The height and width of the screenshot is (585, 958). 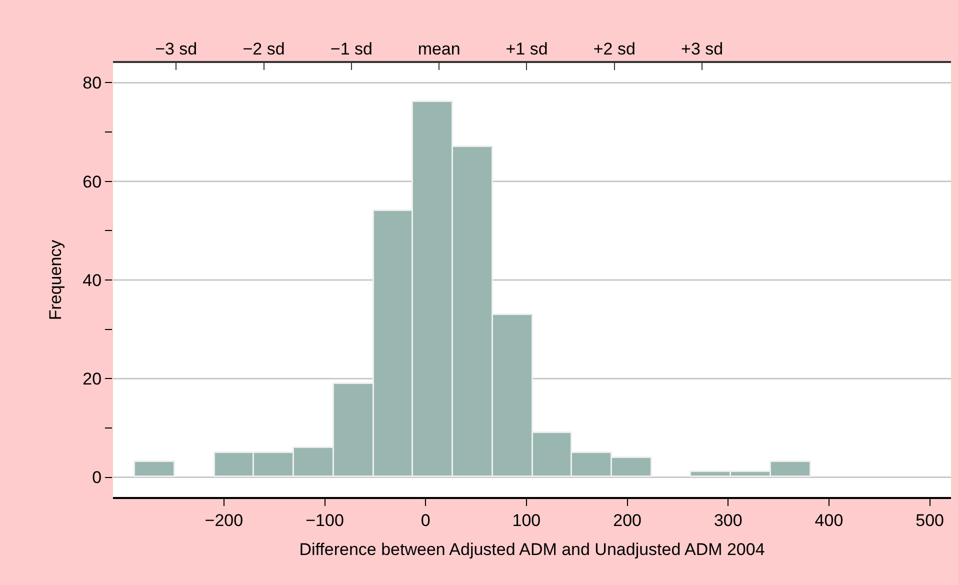 What do you see at coordinates (527, 48) in the screenshot?
I see `x2-tick-label: +1 sd` at bounding box center [527, 48].